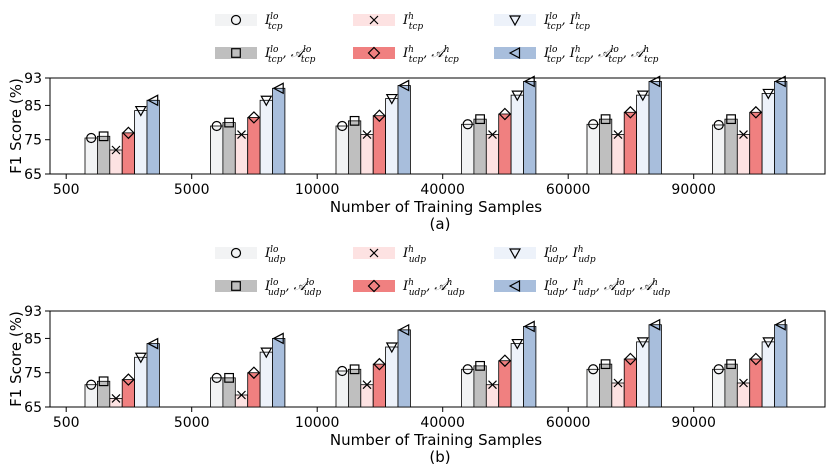 This screenshot has height=472, width=830. What do you see at coordinates (33, 79) in the screenshot?
I see `y-tick-label: 93` at bounding box center [33, 79].